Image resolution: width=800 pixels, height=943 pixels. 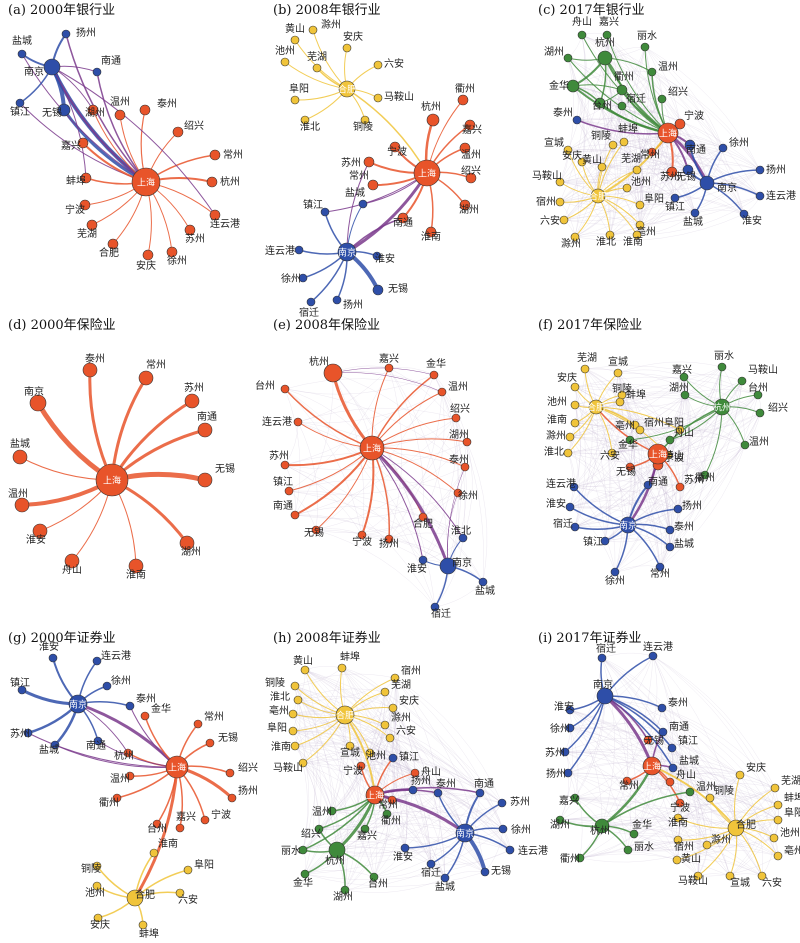 I want to click on city-label: 宁波, so click(x=694, y=115).